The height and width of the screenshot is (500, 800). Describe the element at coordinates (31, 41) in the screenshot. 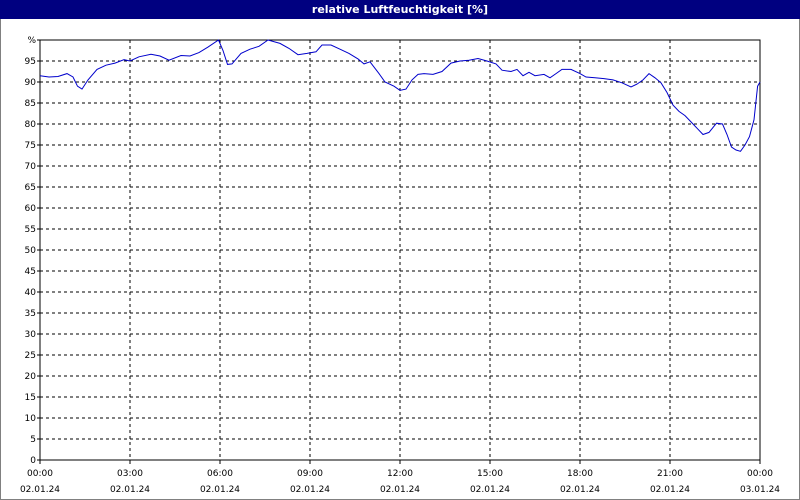

I see `y-tick-label: %` at that location.